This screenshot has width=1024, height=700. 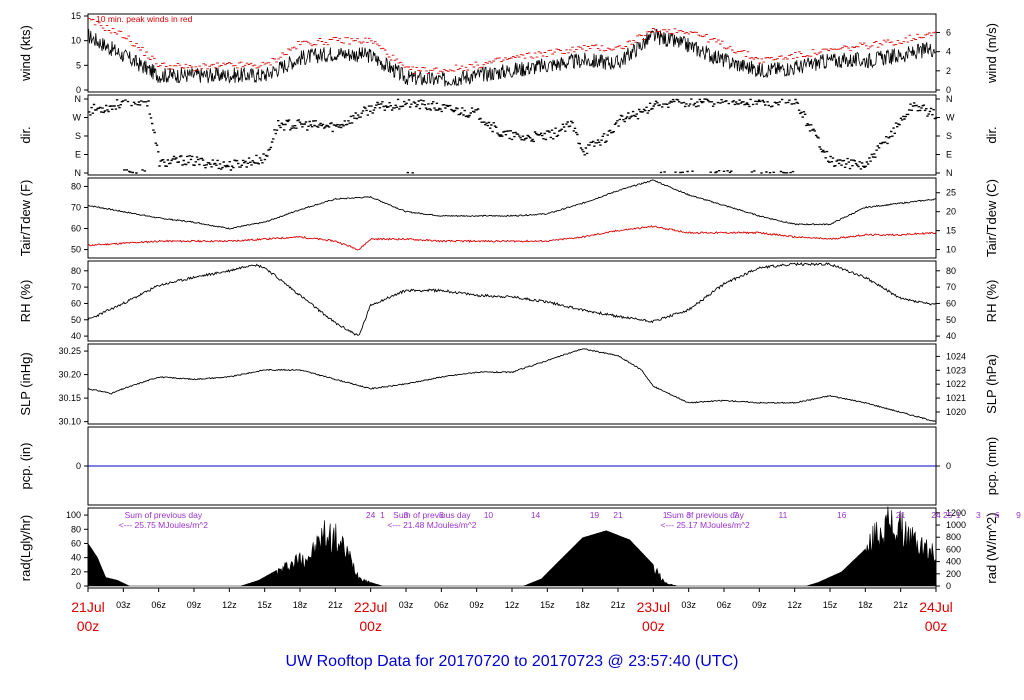 I want to click on slp-left-tick-label: 30.20, so click(x=69, y=375).